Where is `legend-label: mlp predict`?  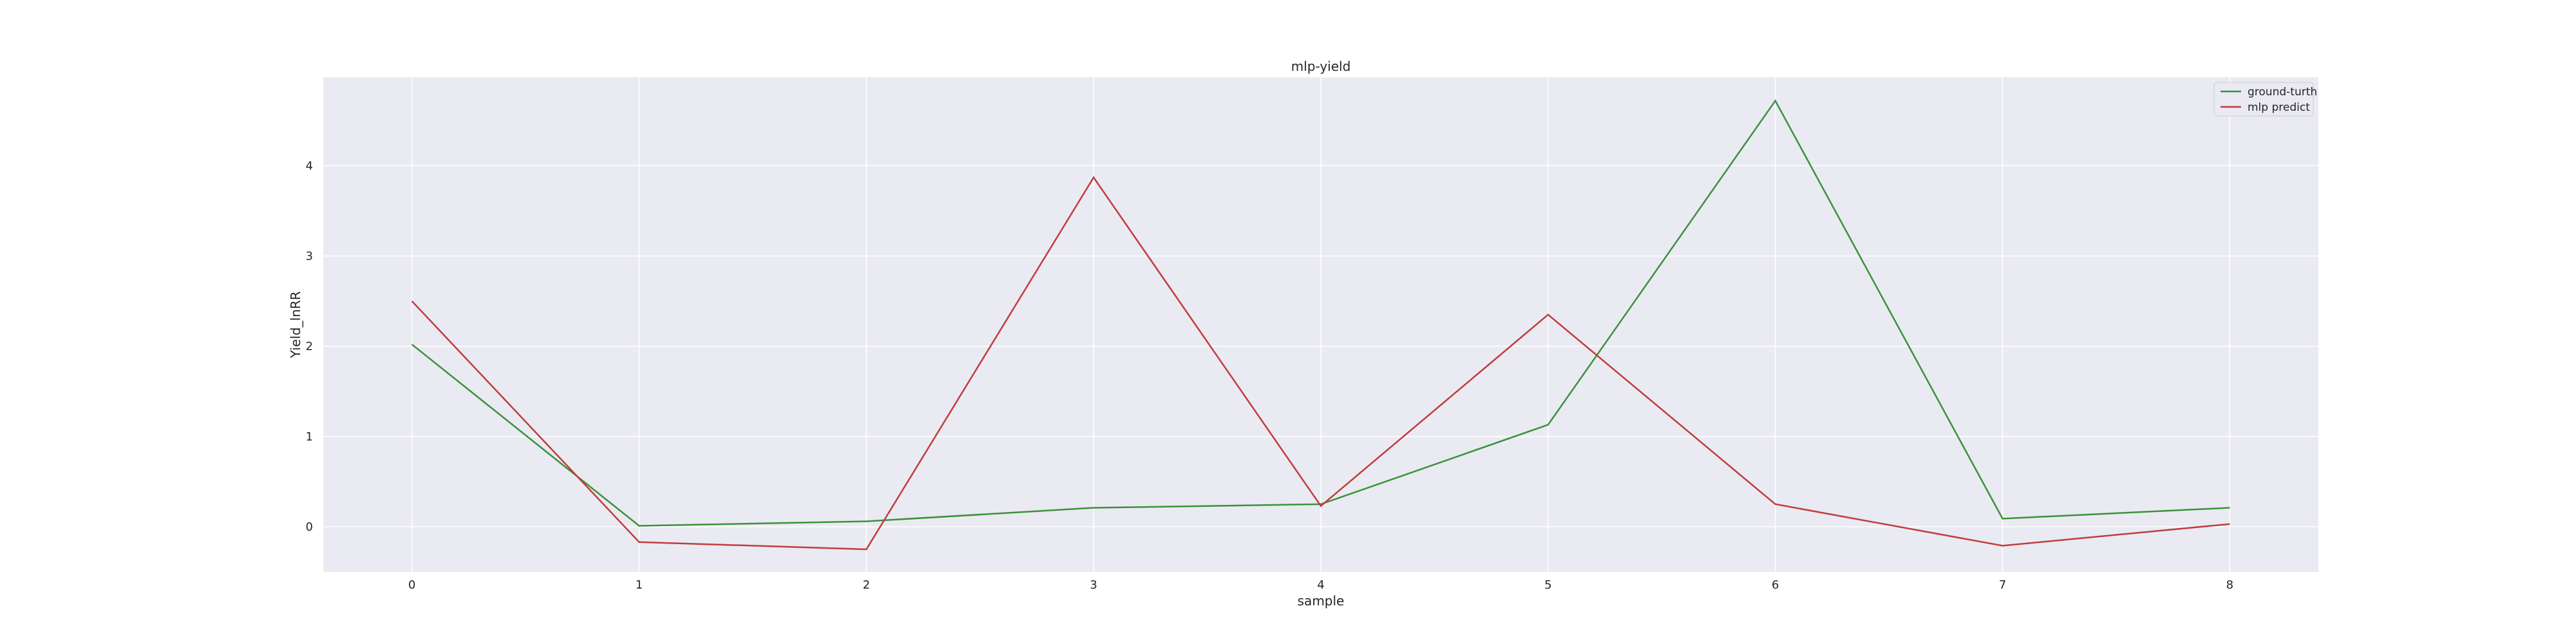
legend-label: mlp predict is located at coordinates (2279, 108).